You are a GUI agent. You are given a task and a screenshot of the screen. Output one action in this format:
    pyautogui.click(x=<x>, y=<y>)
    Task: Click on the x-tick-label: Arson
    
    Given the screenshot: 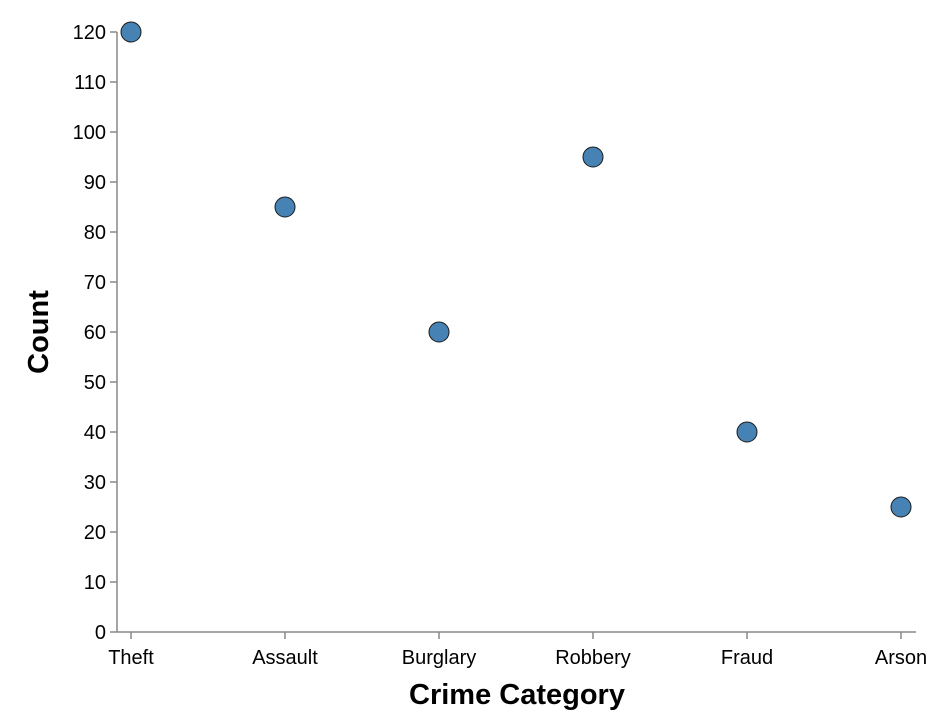 What is the action you would take?
    pyautogui.click(x=901, y=658)
    